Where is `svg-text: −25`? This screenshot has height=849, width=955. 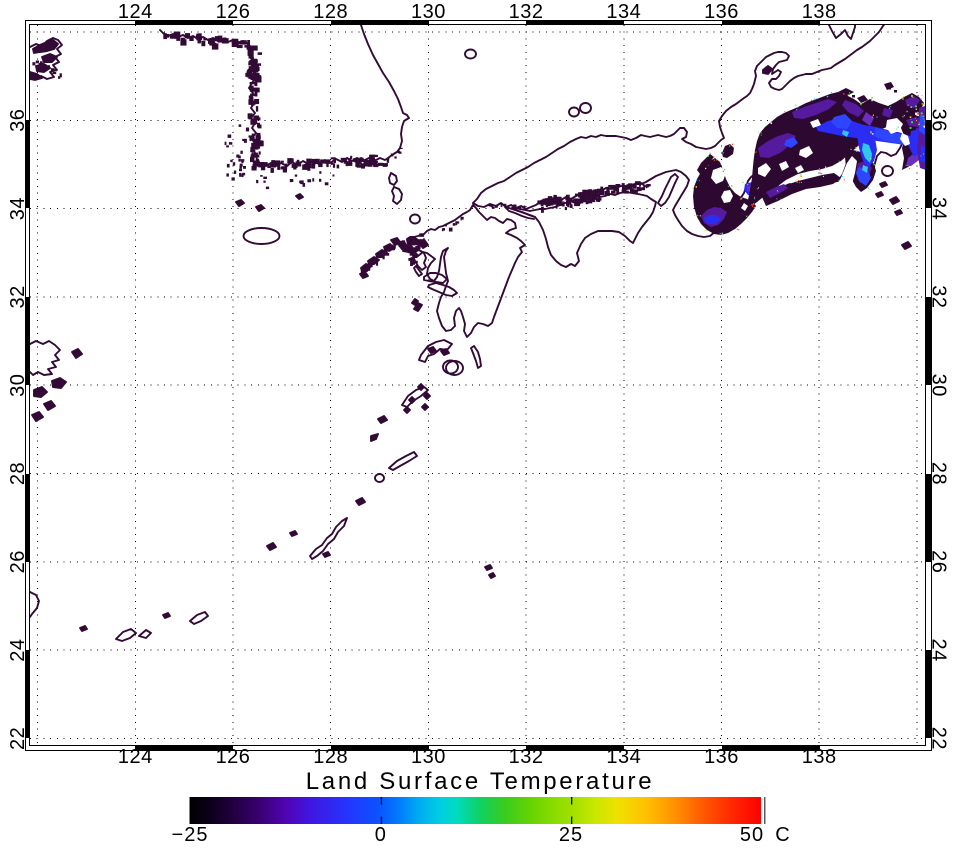
svg-text: −25 is located at coordinates (190, 835).